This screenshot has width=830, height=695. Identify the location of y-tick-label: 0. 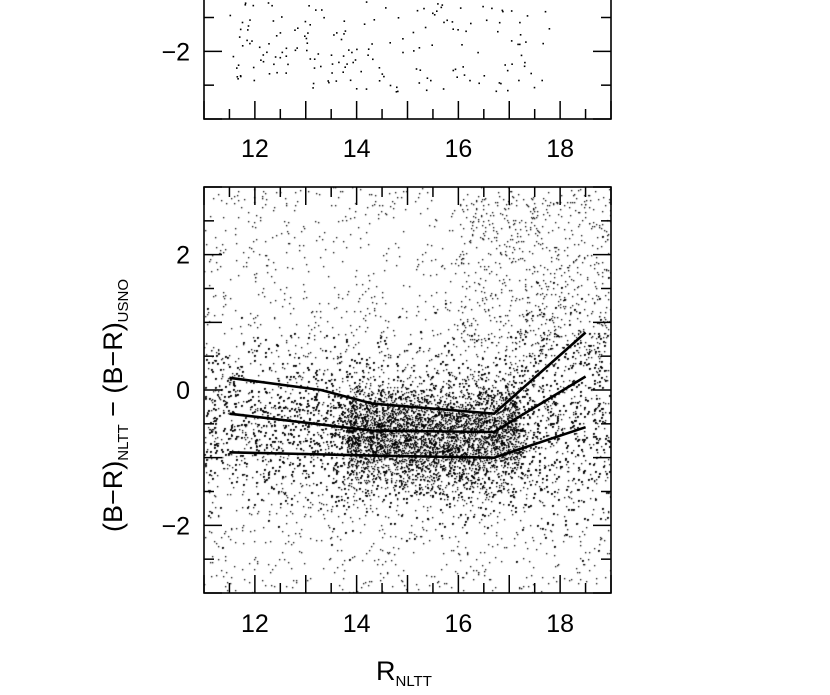
(183, 391).